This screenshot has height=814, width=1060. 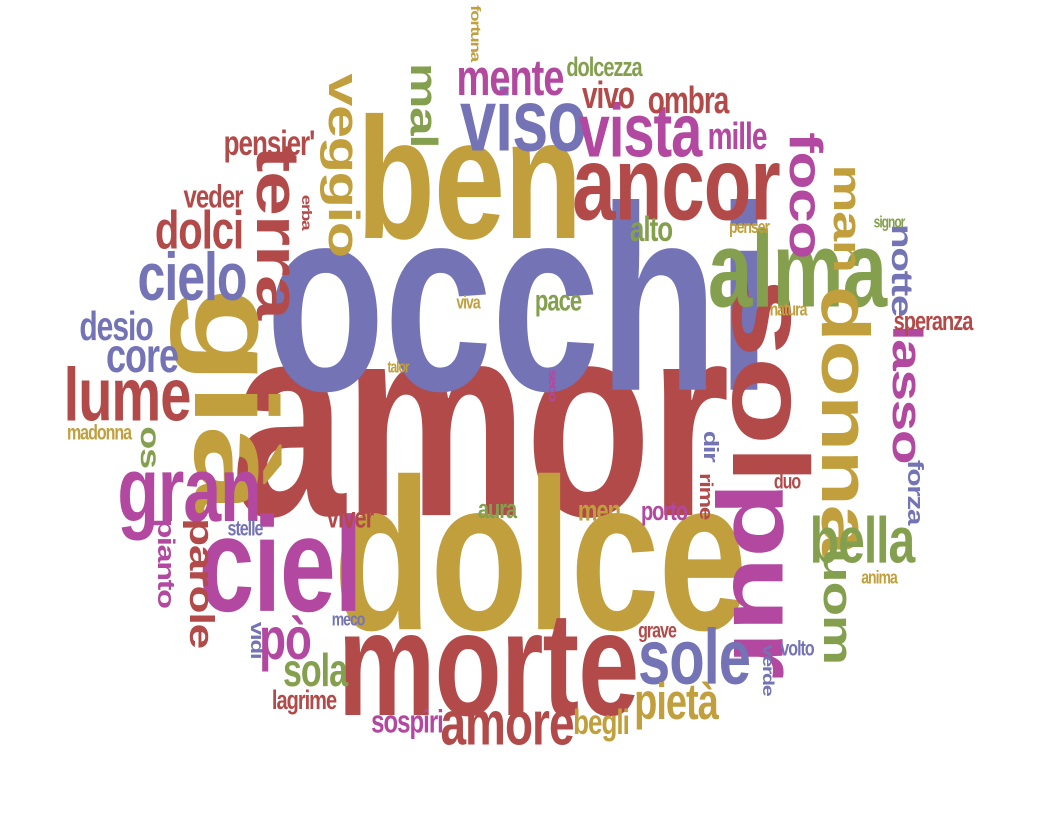 I want to click on word-24: mente, so click(x=510, y=79).